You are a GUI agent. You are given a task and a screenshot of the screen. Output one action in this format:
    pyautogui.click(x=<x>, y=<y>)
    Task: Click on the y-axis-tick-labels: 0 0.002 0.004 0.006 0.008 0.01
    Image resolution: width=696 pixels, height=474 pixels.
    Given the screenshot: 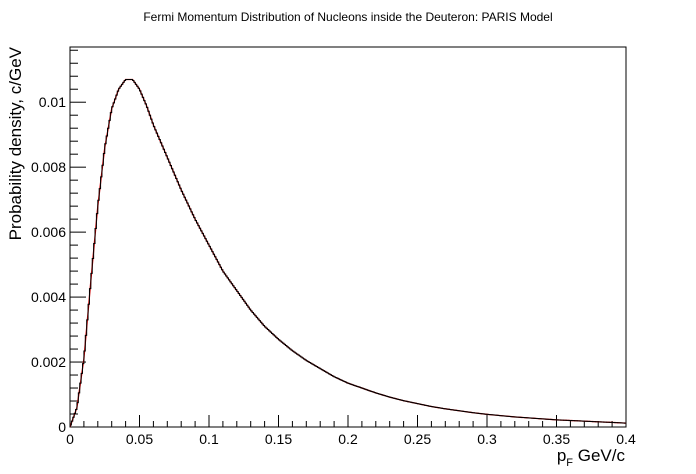 What is the action you would take?
    pyautogui.click(x=48, y=264)
    